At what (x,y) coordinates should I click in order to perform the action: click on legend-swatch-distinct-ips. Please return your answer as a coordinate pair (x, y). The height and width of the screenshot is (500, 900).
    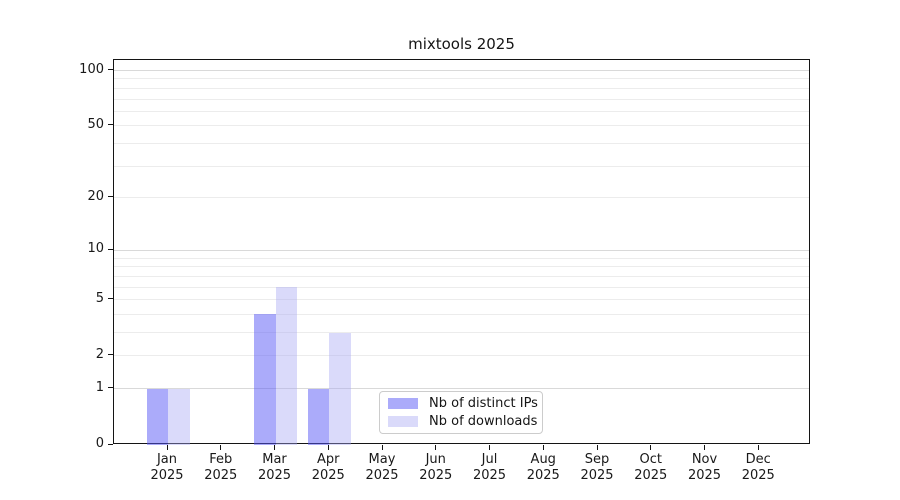
    Looking at the image, I should click on (403, 403).